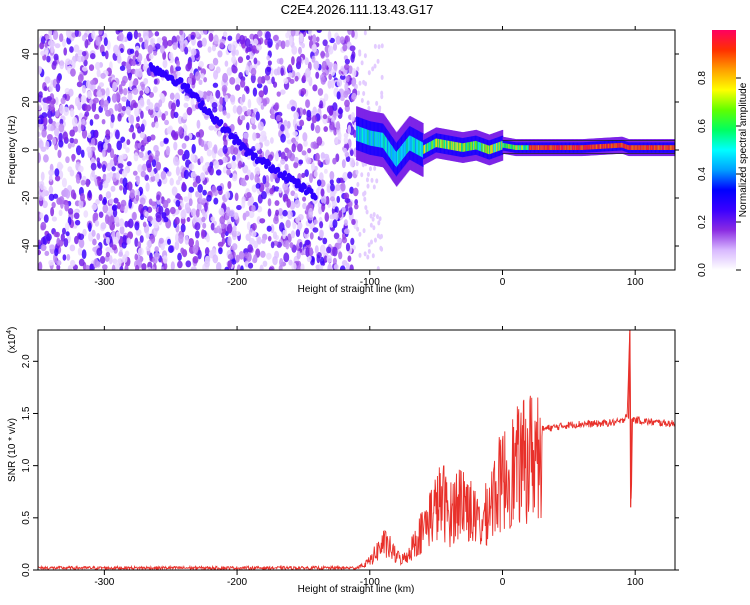  Describe the element at coordinates (12, 340) in the screenshot. I see `snr-multiplier: (x104)` at that location.